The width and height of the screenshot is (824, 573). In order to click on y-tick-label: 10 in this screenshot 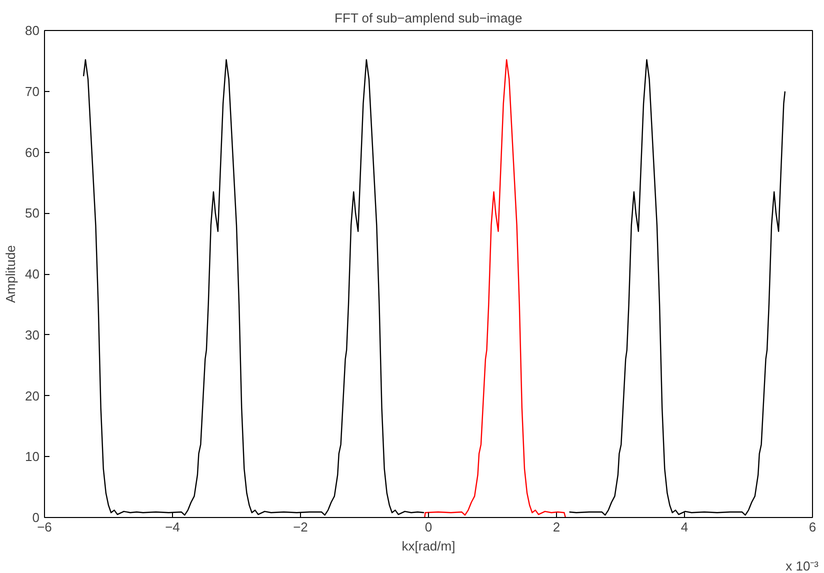, I will do `click(32, 456)`.